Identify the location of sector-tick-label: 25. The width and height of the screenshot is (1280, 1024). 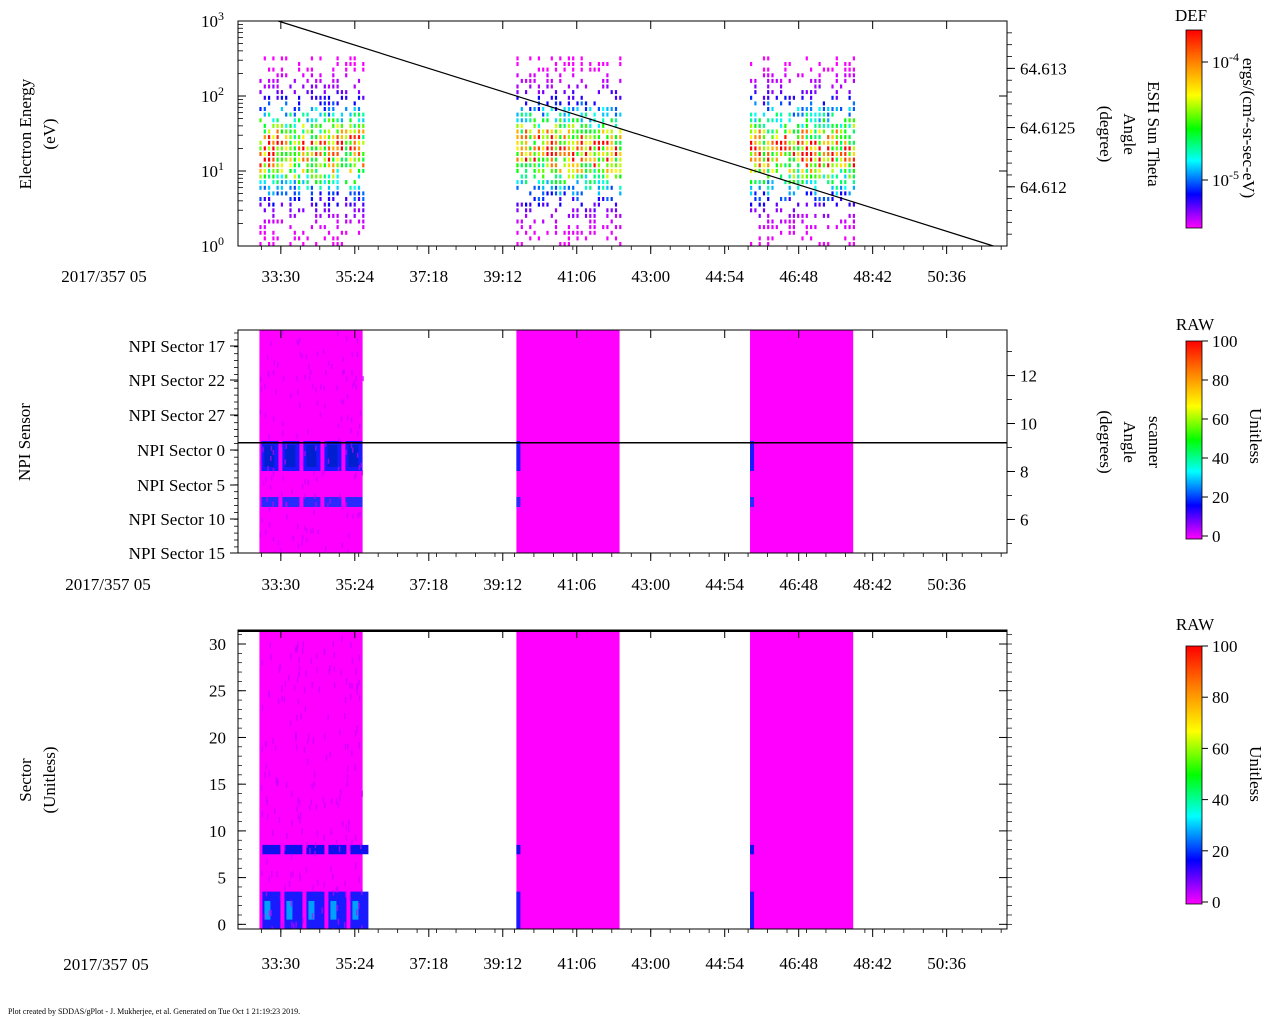
(217, 691).